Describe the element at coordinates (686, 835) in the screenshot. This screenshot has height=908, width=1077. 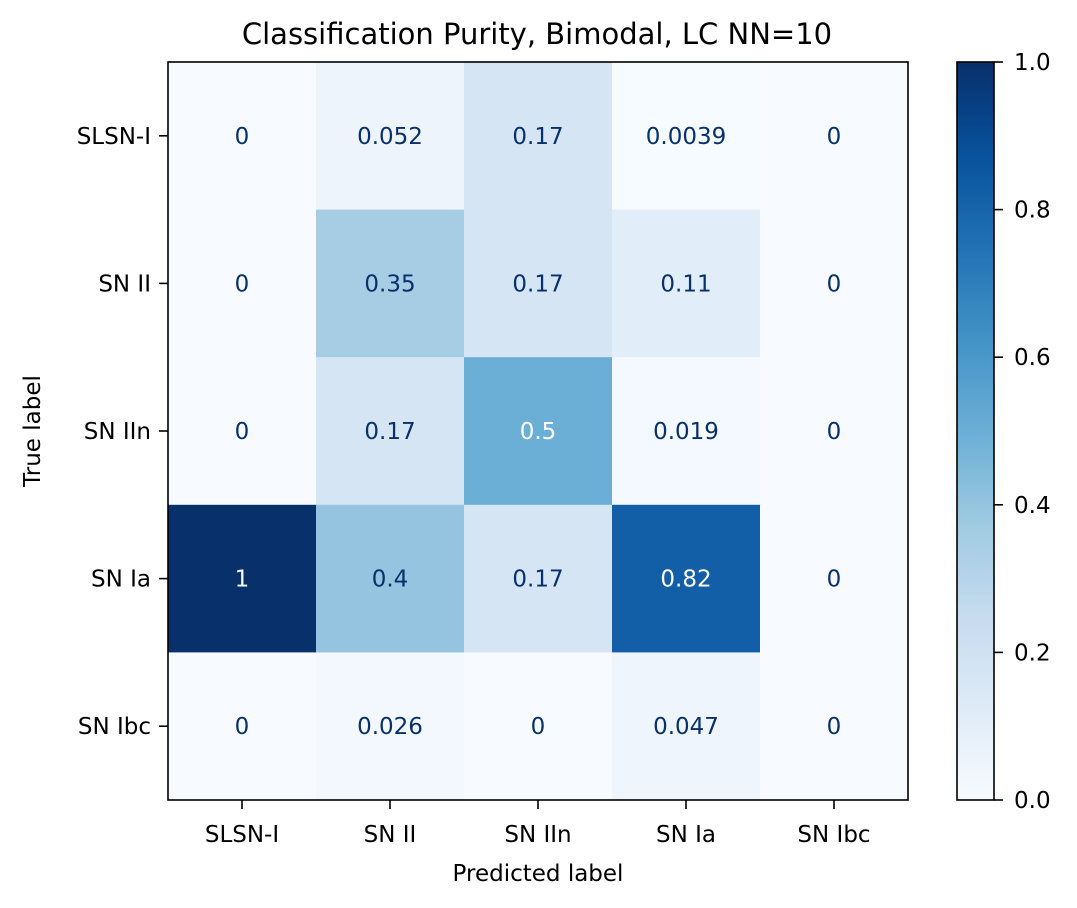
I see `x-tick-label: SN Ia` at that location.